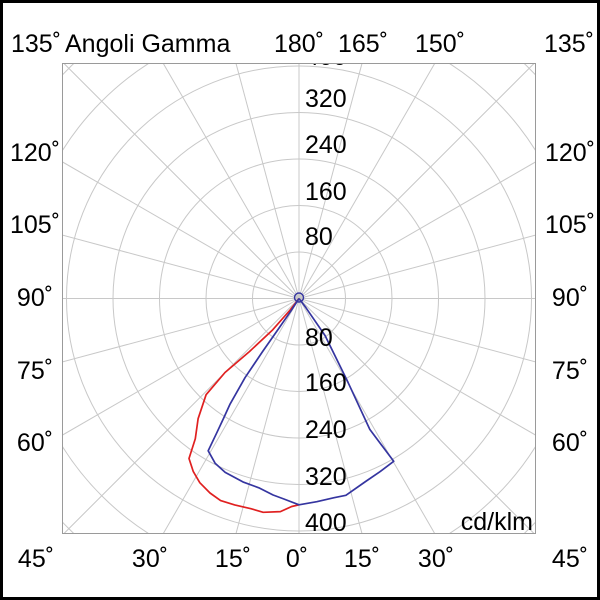 This screenshot has width=600, height=600. I want to click on angle-label-left: 120˚, so click(35, 153).